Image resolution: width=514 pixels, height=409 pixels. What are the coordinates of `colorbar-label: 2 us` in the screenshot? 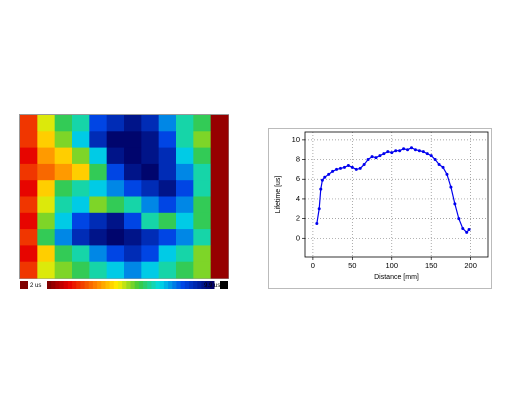 It's located at (35, 286).